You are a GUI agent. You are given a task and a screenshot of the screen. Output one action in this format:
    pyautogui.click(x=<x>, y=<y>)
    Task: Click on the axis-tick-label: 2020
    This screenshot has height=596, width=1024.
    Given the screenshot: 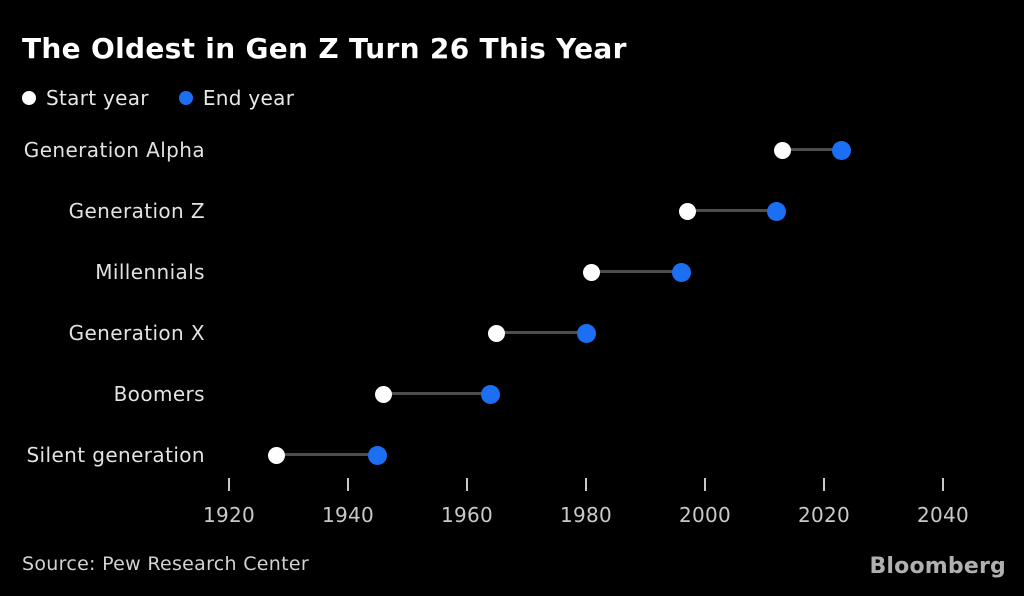 What is the action you would take?
    pyautogui.click(x=824, y=515)
    